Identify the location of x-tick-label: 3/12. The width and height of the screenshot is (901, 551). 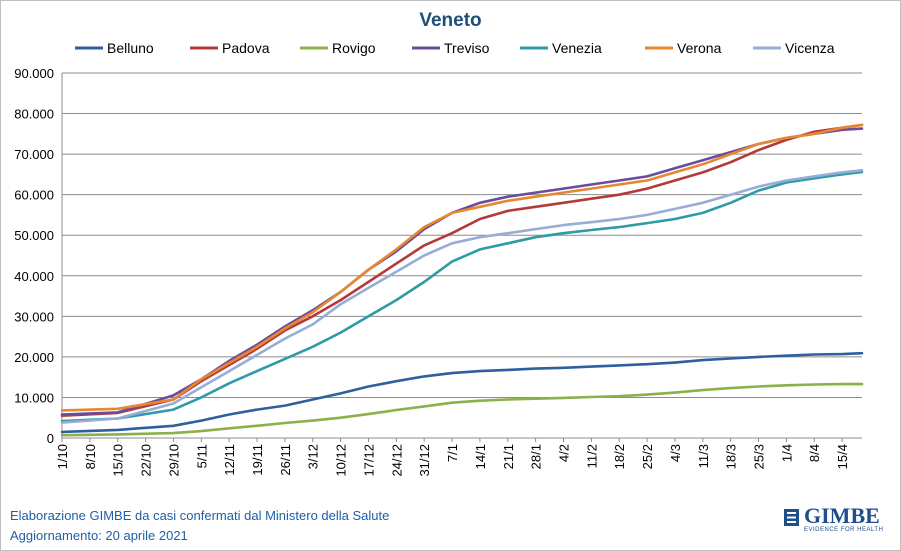
(313, 456).